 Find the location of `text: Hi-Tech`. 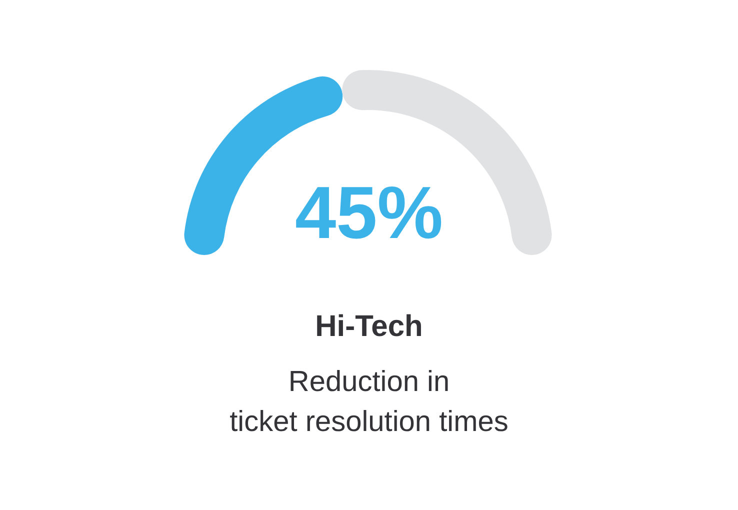

text: Hi-Tech is located at coordinates (369, 327).